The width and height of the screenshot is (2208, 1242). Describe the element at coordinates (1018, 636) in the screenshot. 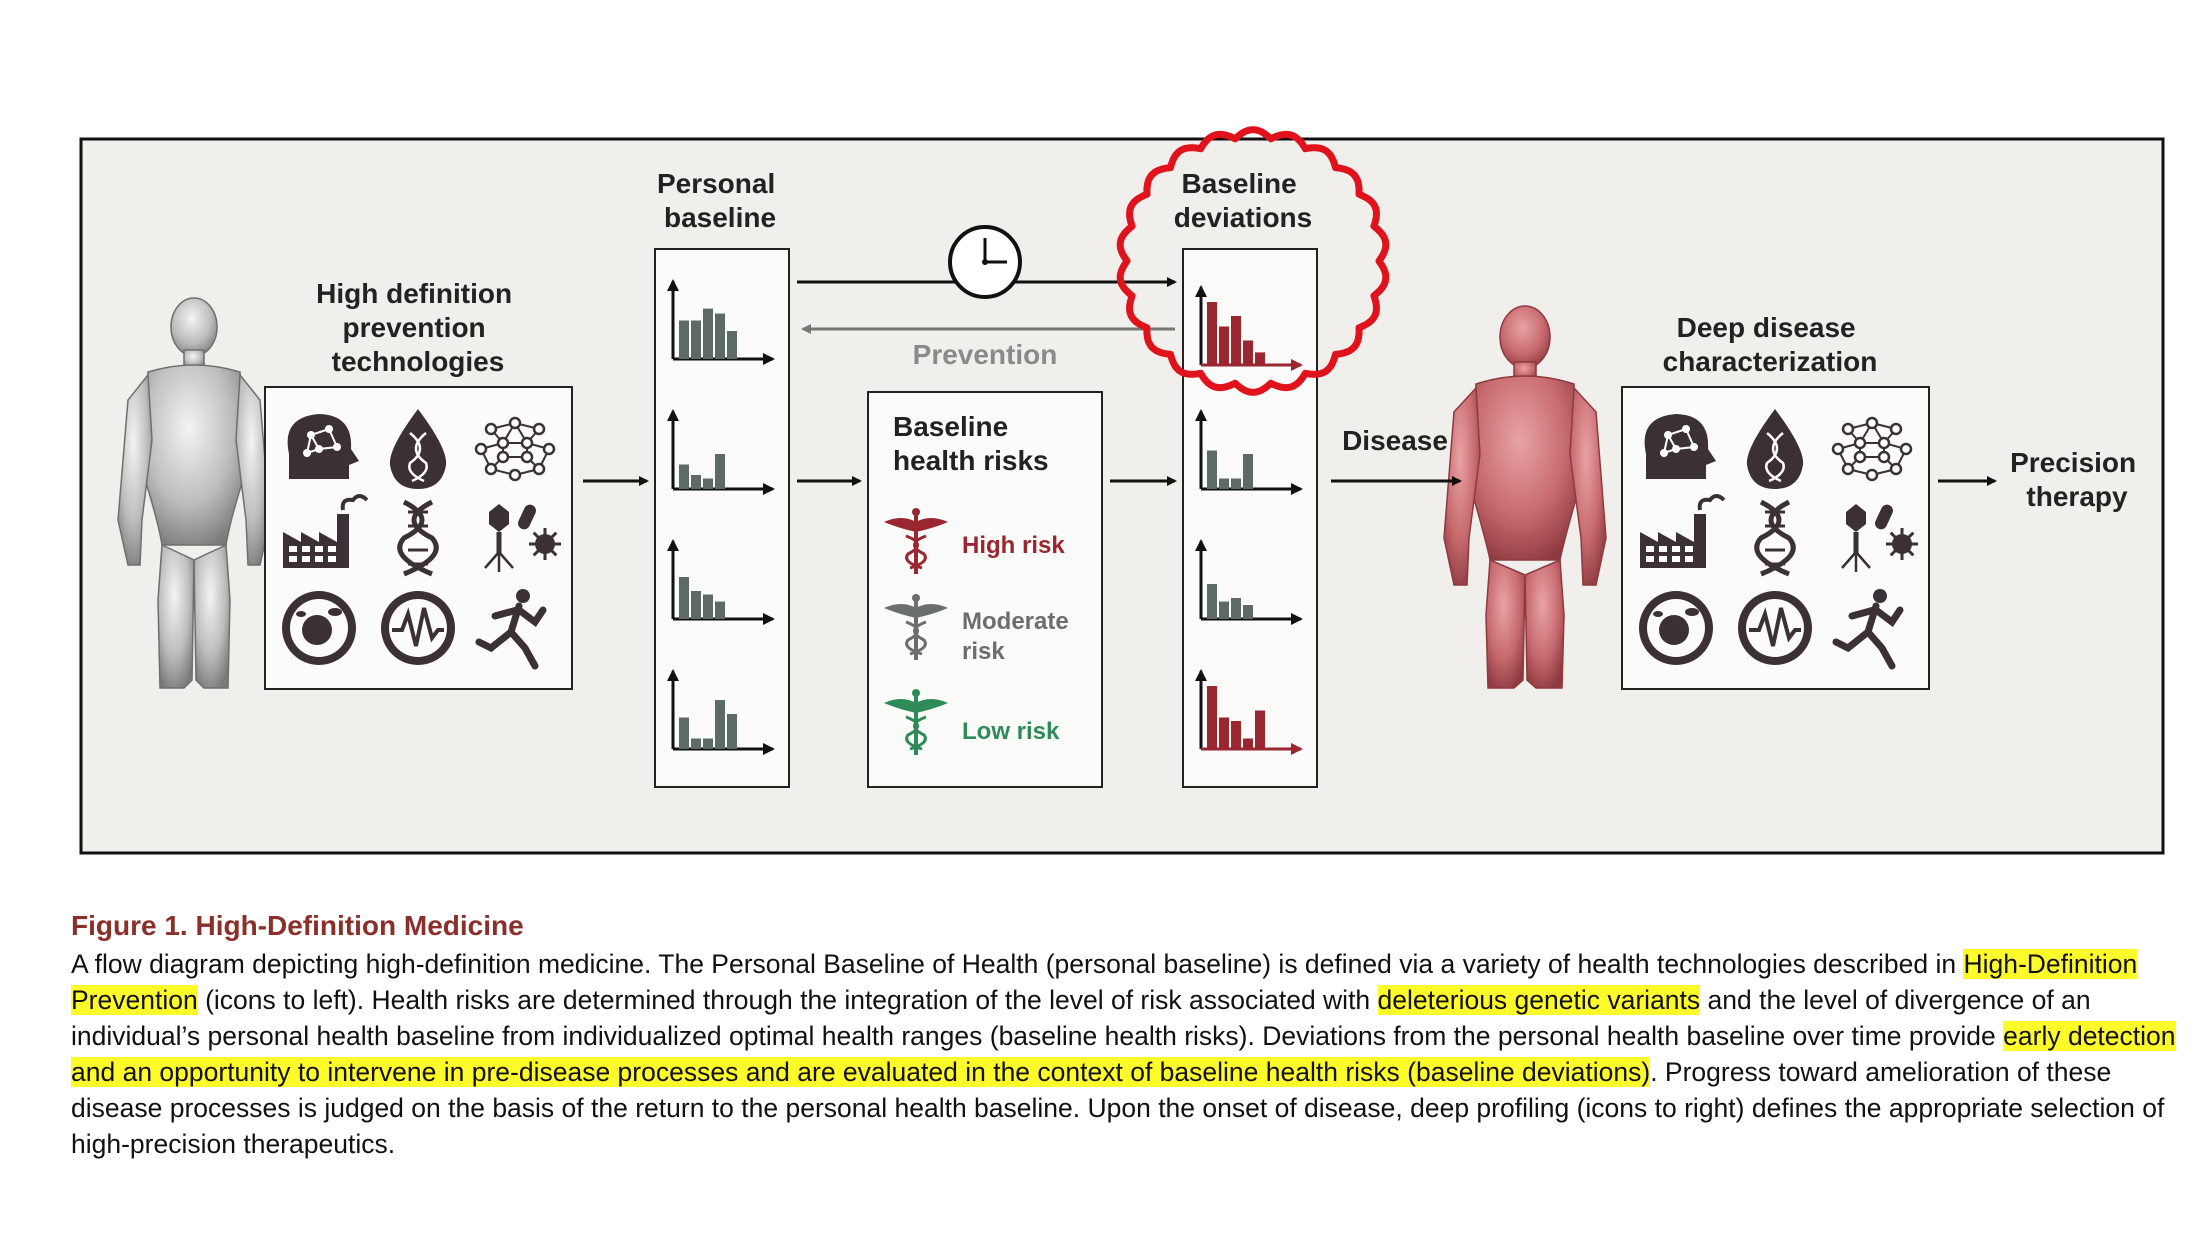

I see `moderate-risk-label: Moderate risk` at that location.